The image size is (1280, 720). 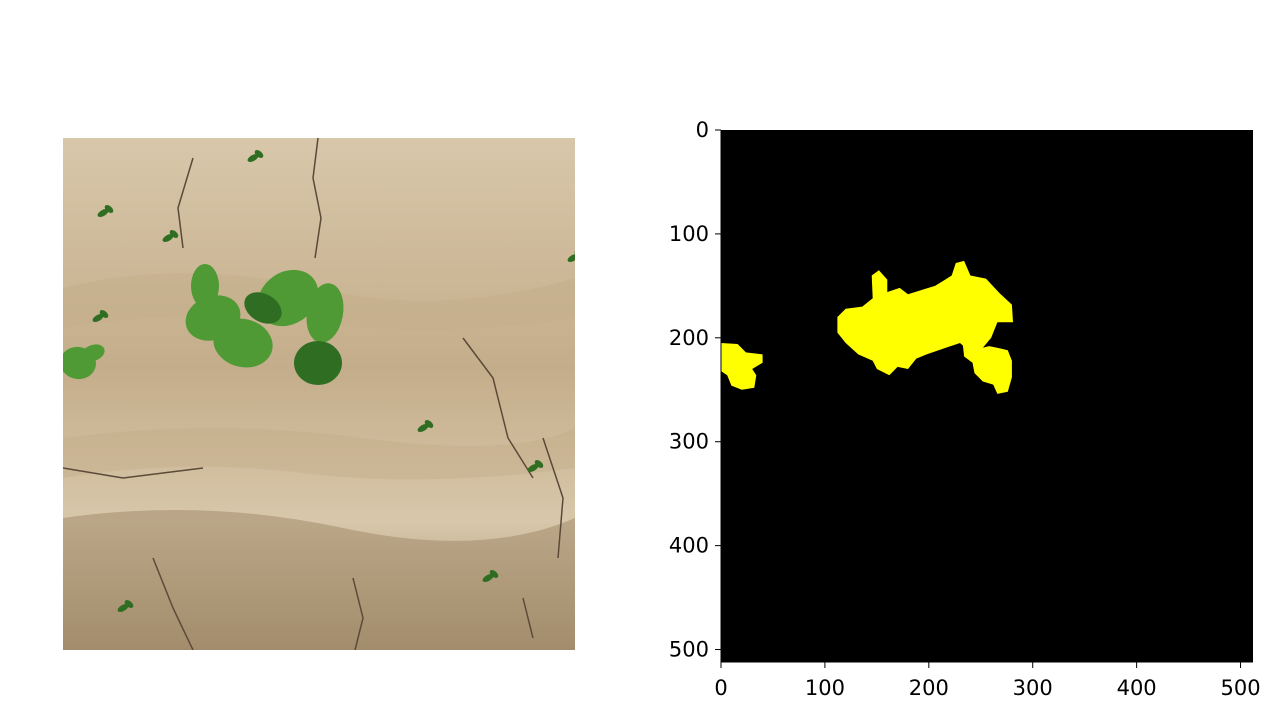 I want to click on mask-regions, so click(x=867, y=327).